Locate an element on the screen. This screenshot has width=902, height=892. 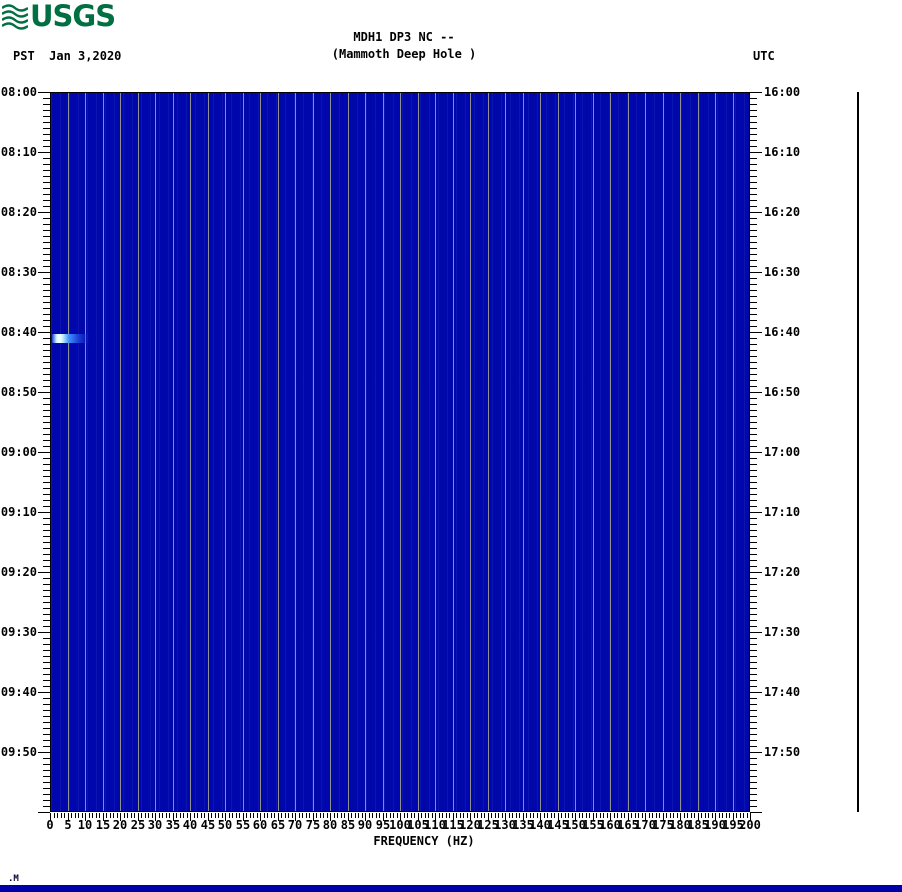
x-axis-label: 165 is located at coordinates (628, 825).